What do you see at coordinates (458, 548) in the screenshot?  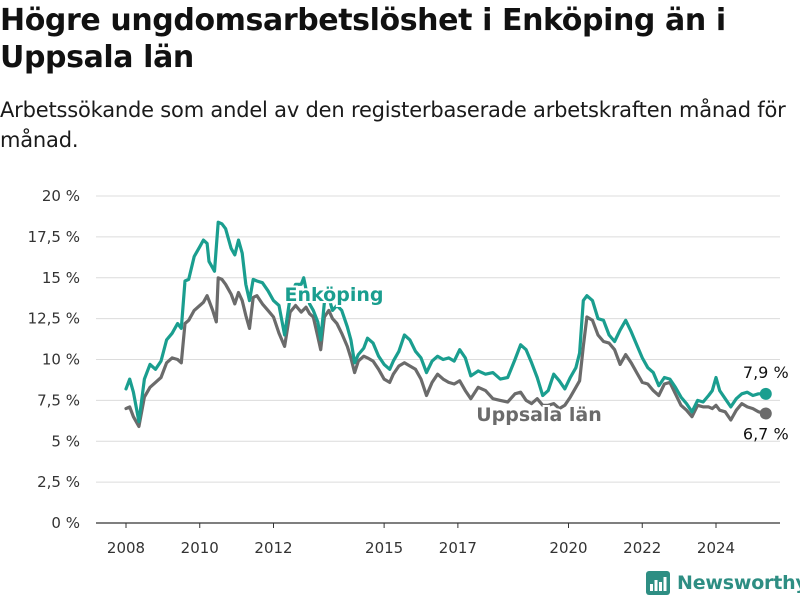 I see `x-tick-label: 2017` at bounding box center [458, 548].